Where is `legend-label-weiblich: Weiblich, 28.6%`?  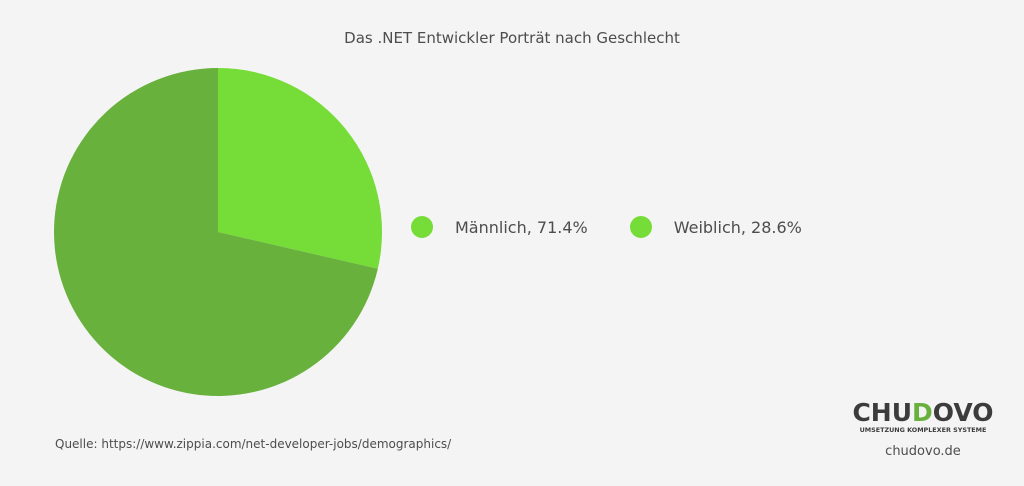
legend-label-weiblich: Weiblich, 28.6% is located at coordinates (737, 227).